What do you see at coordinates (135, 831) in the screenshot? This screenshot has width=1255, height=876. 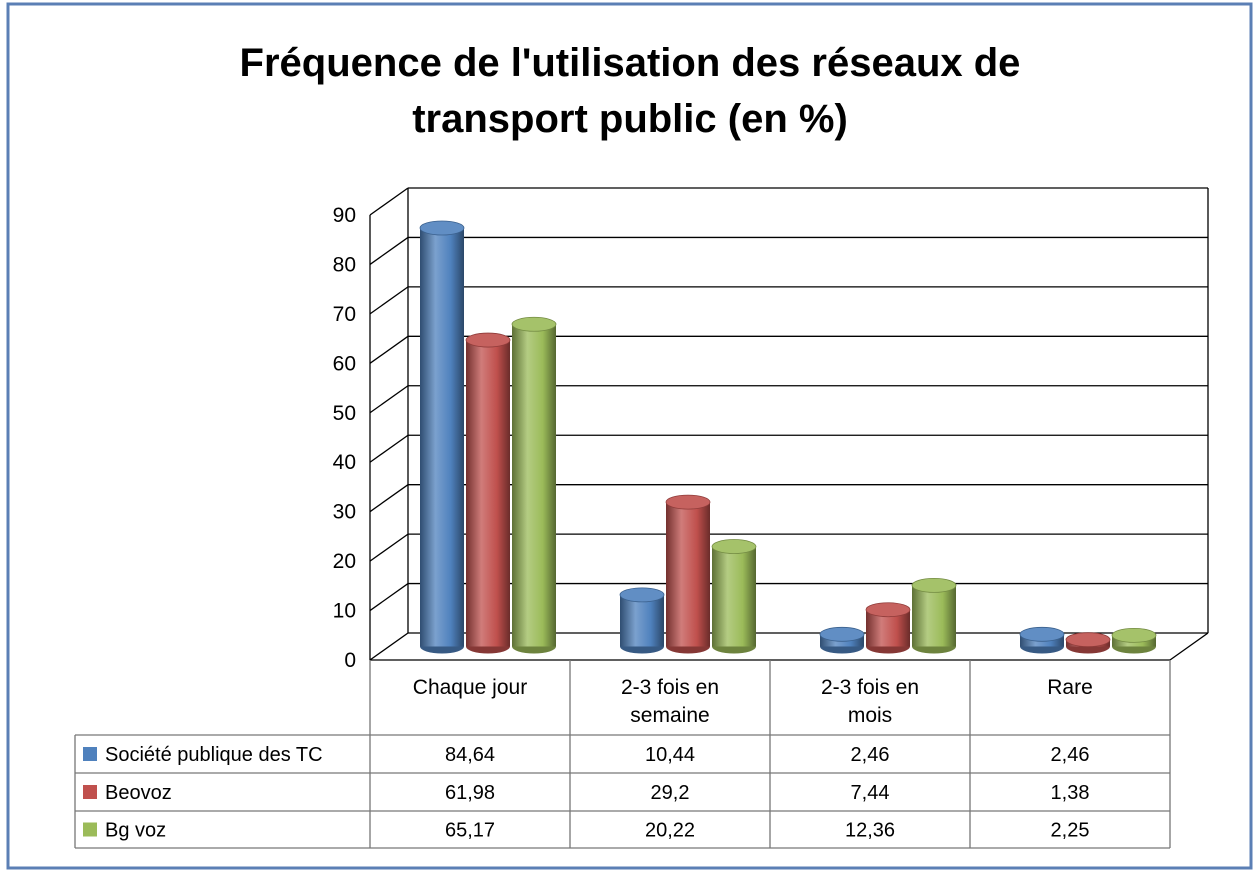 I see `legend-label: Bg voz` at bounding box center [135, 831].